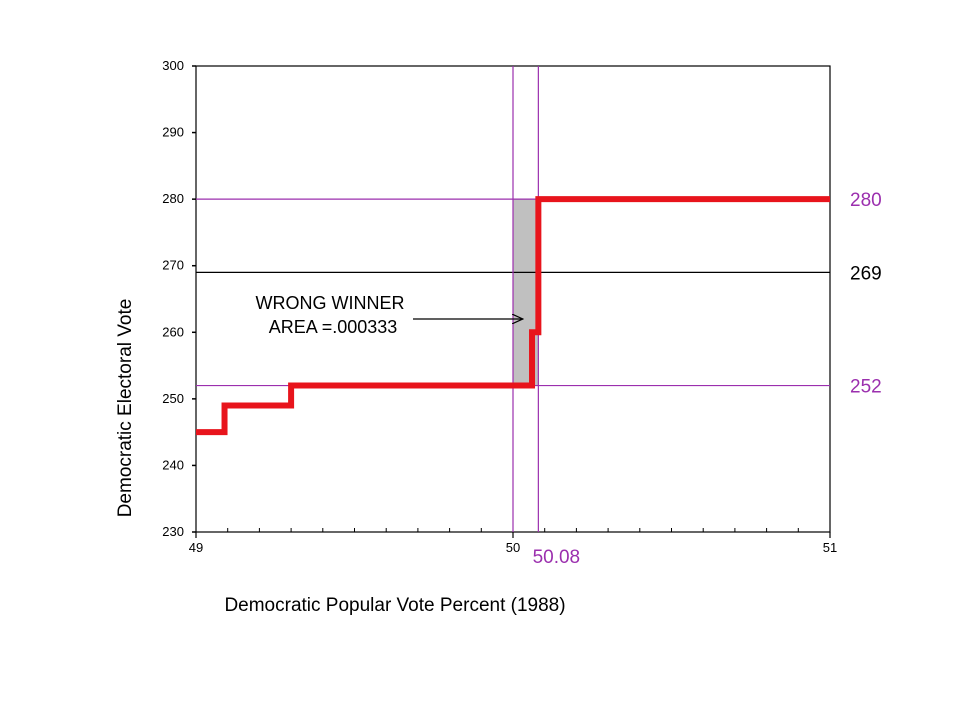 The width and height of the screenshot is (960, 720). What do you see at coordinates (830, 547) in the screenshot?
I see `x-tick-label-51: 51` at bounding box center [830, 547].